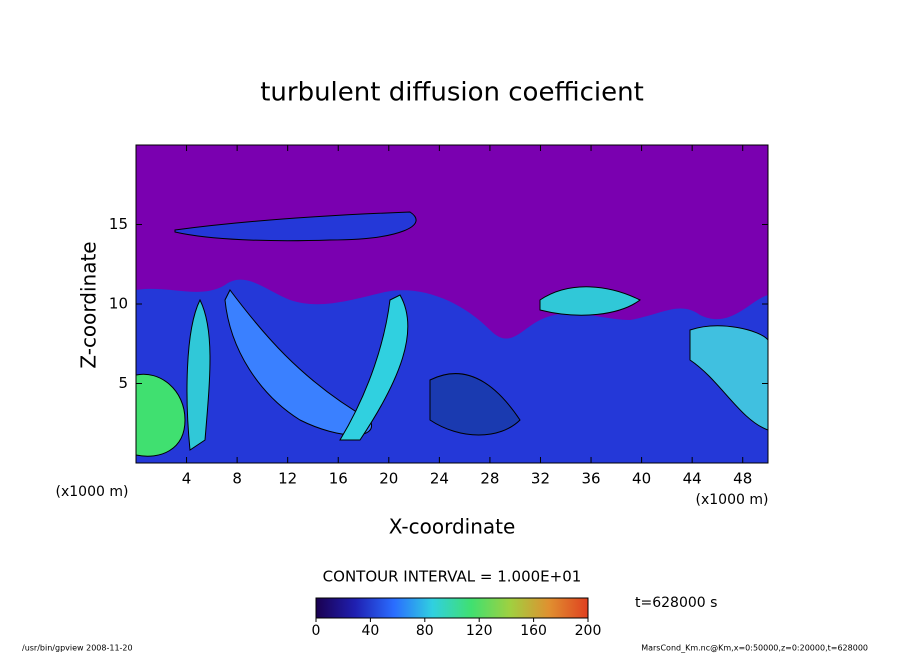 The width and height of the screenshot is (904, 658). What do you see at coordinates (588, 631) in the screenshot?
I see `colorbar-tick-label: 200` at bounding box center [588, 631].